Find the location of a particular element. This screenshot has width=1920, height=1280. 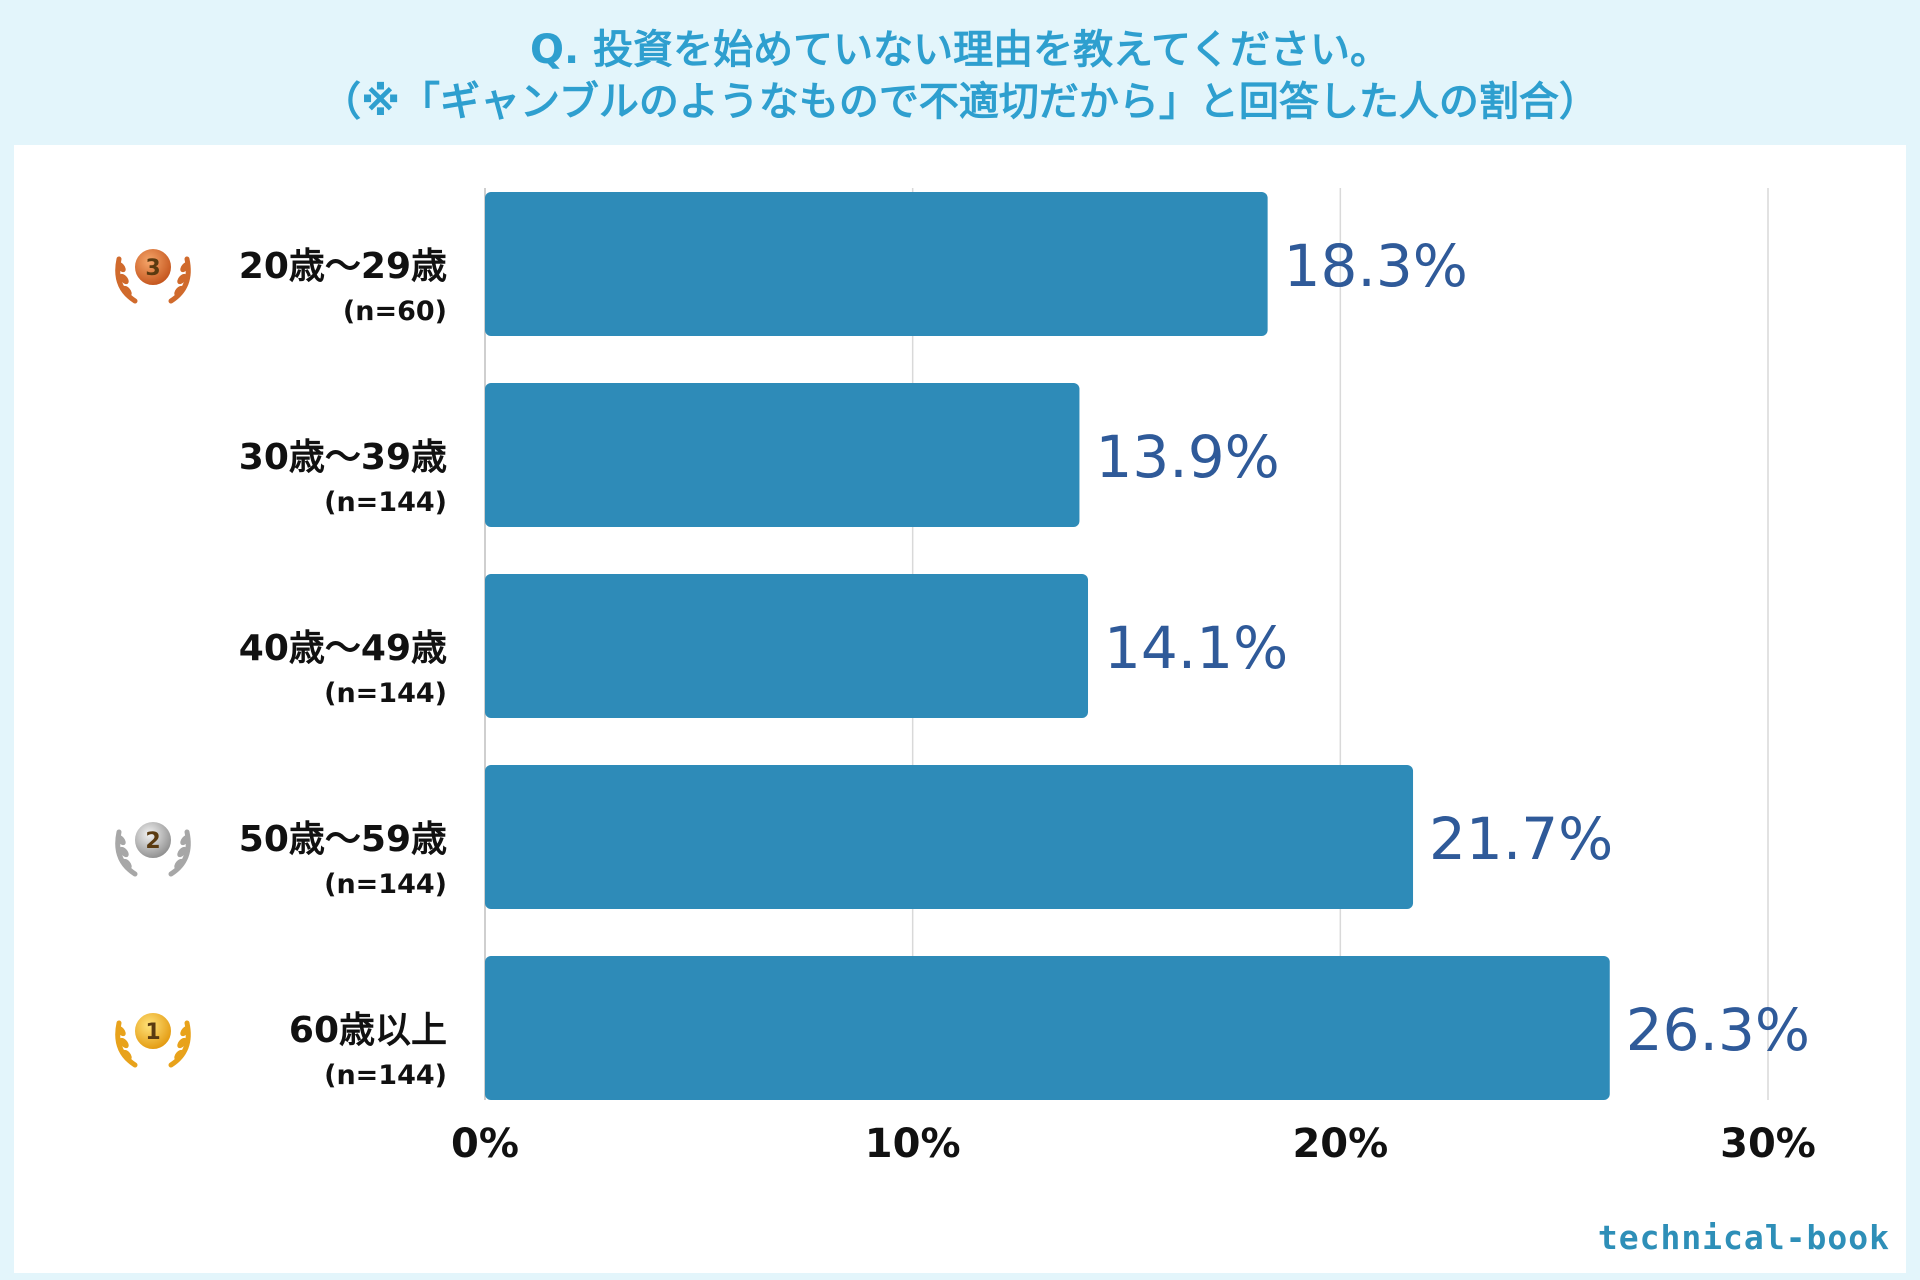

medal-rank-number: 3 is located at coordinates (152, 268).